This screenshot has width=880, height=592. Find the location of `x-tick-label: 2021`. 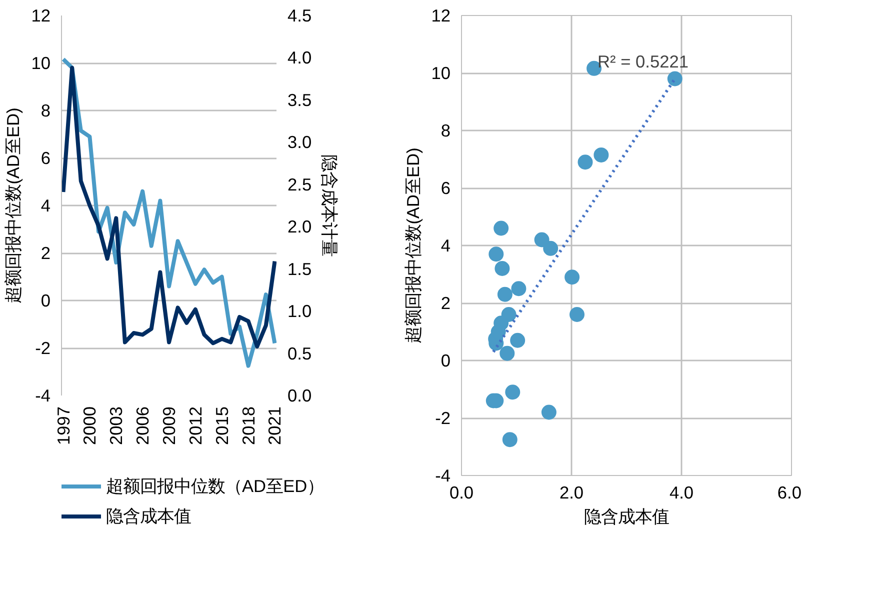

x-tick-label: 2021 is located at coordinates (274, 426).